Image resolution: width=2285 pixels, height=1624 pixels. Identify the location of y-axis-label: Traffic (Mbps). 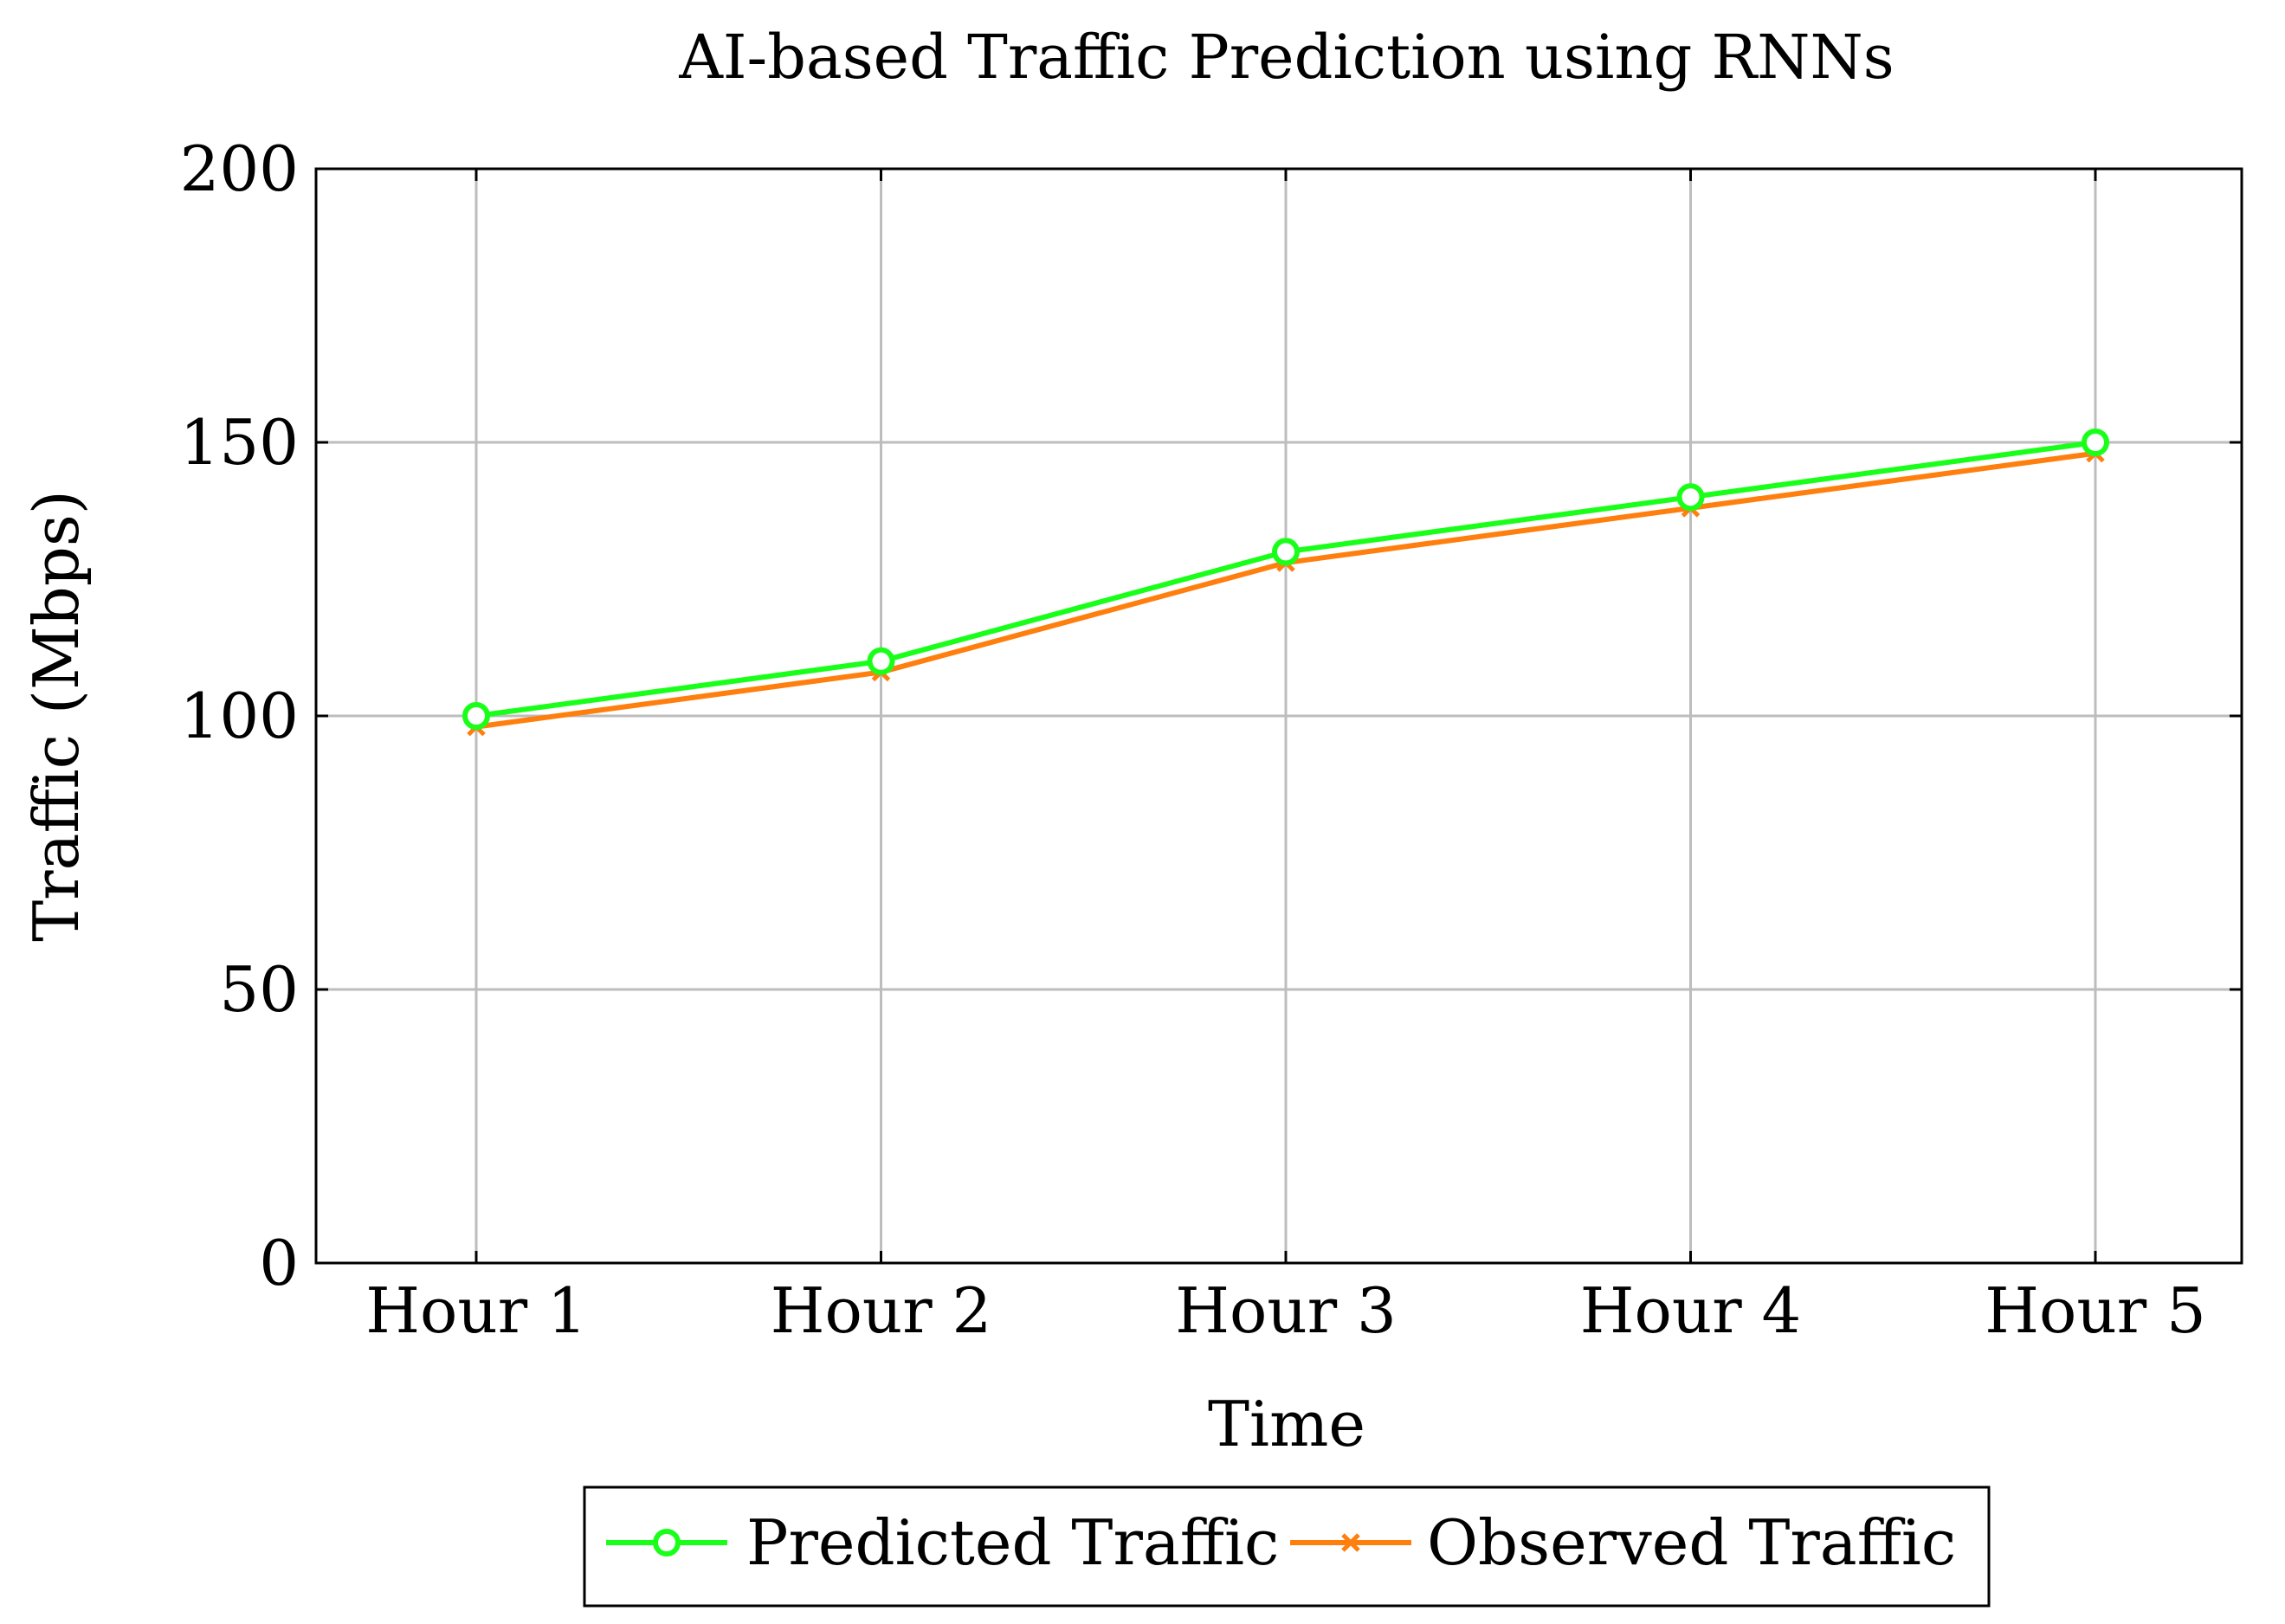
(56, 716).